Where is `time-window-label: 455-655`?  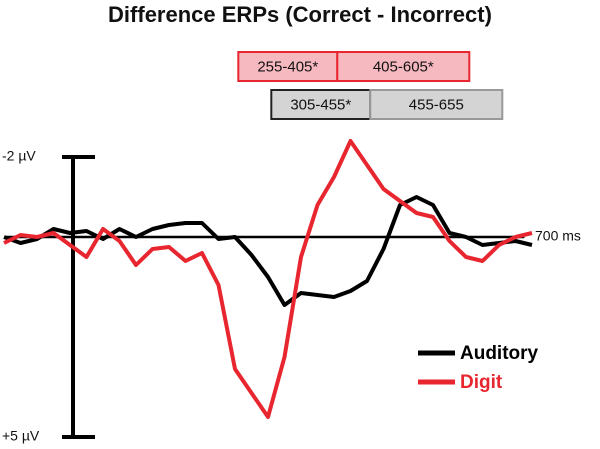
time-window-label: 455-655 is located at coordinates (436, 104).